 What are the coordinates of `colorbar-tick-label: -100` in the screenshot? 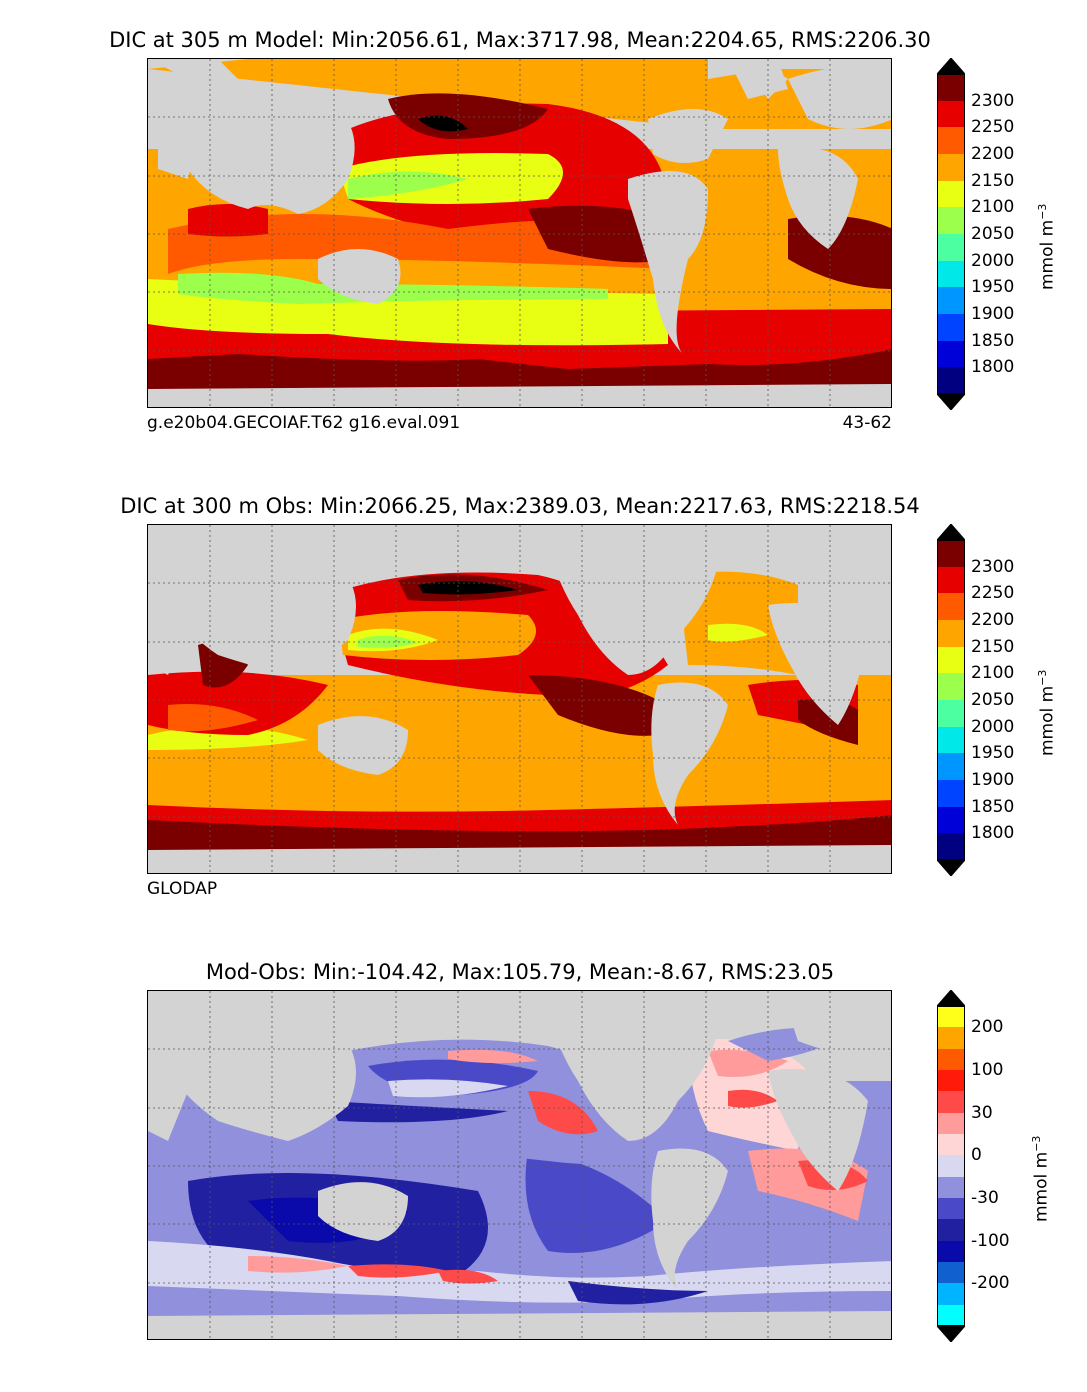 It's located at (990, 1240).